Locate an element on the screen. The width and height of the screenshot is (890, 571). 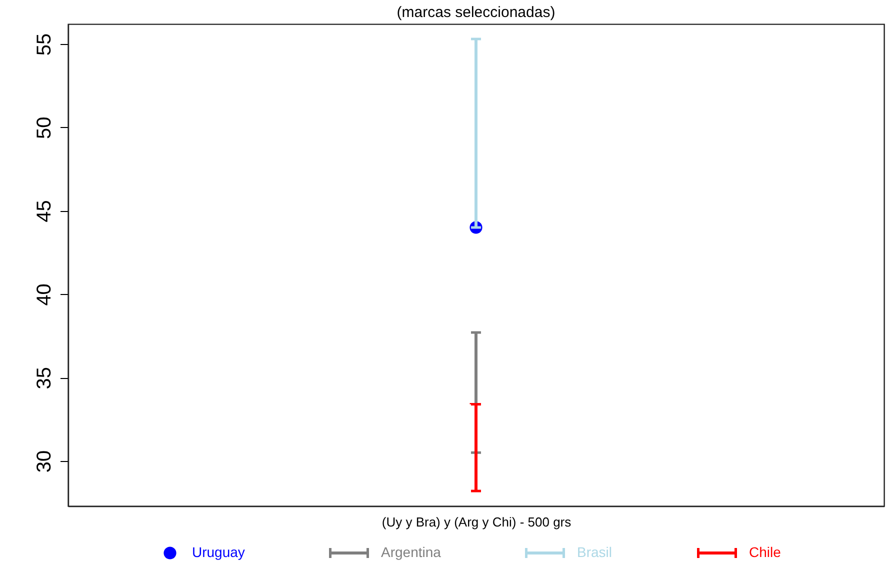
legend-label: Chile is located at coordinates (765, 552).